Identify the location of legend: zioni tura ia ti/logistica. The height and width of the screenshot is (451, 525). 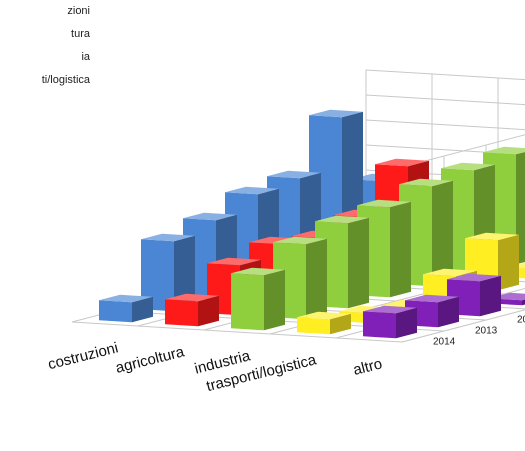
(45, 46).